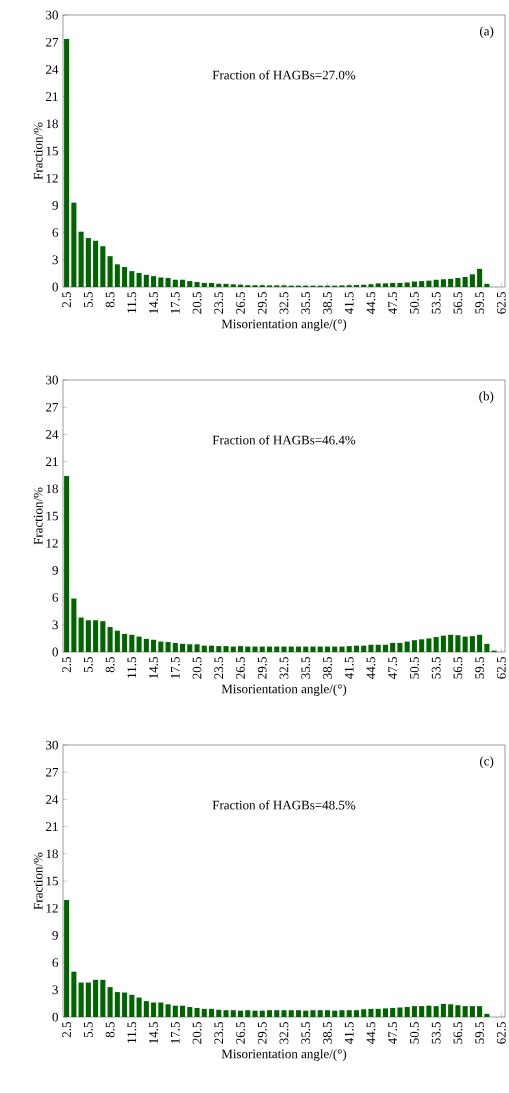 The height and width of the screenshot is (1093, 509). Describe the element at coordinates (52, 151) in the screenshot. I see `y-tick-label: 15` at that location.